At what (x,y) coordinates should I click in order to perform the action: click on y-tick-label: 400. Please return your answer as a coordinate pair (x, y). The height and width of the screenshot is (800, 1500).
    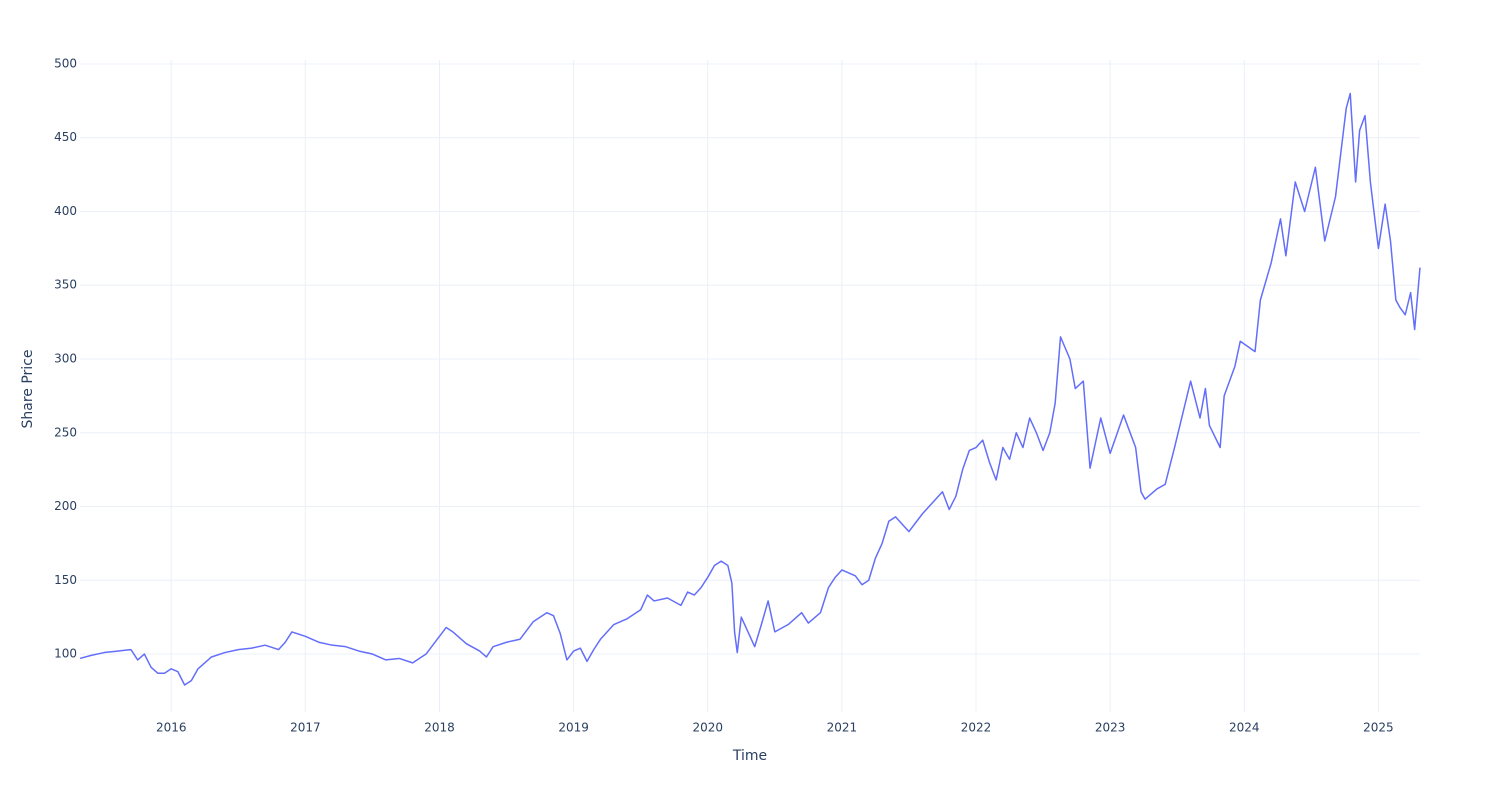
    Looking at the image, I should click on (65, 211).